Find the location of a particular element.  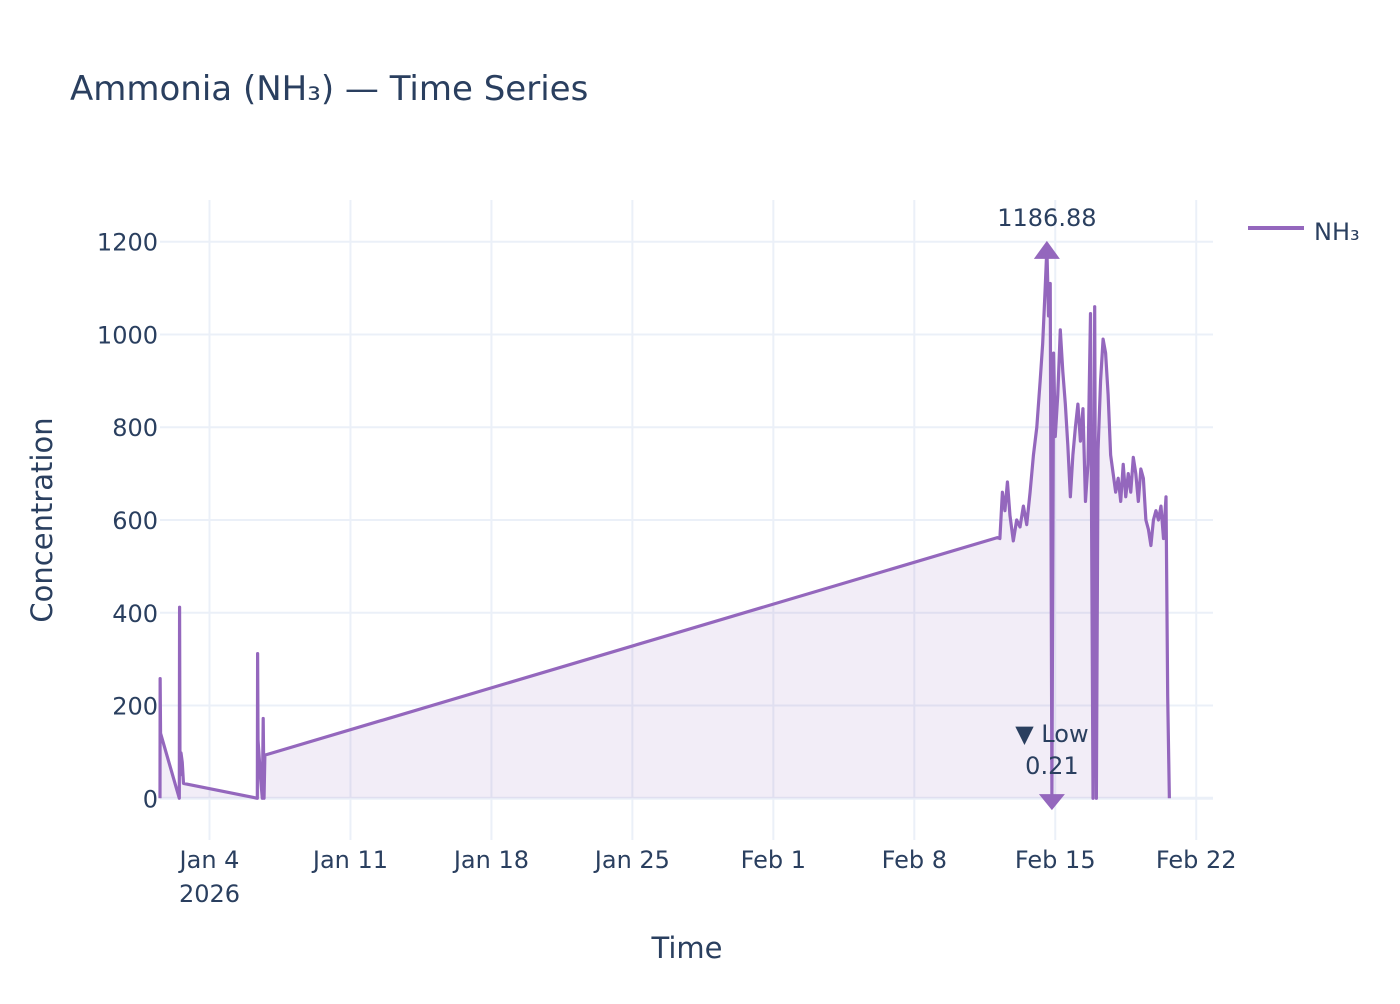

x-tick-label: Feb 8 is located at coordinates (914, 860).